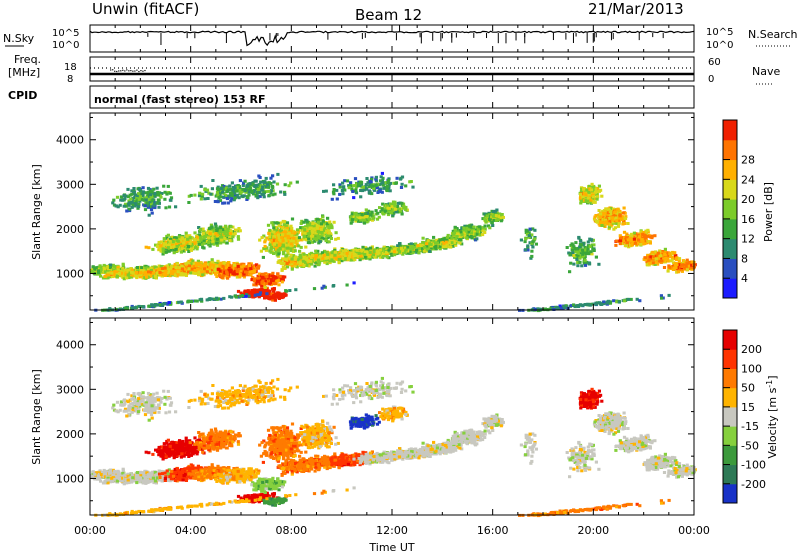 Image resolution: width=800 pixels, height=554 pixels. Describe the element at coordinates (388, 15) in the screenshot. I see `beam-title: Beam 12` at that location.